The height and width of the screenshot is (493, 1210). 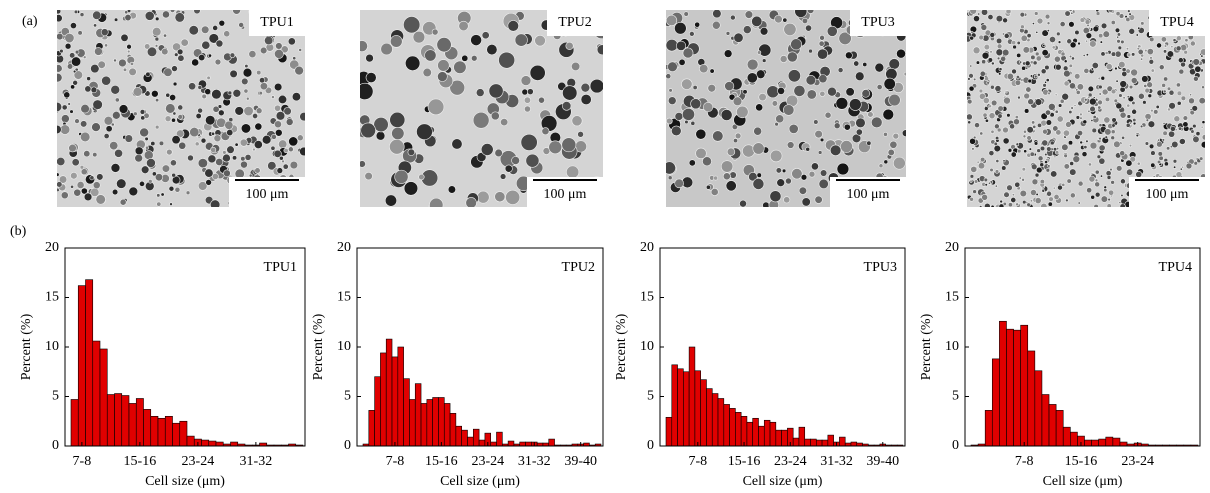 I want to click on x-tick-label: 23-24, so click(x=1137, y=461).